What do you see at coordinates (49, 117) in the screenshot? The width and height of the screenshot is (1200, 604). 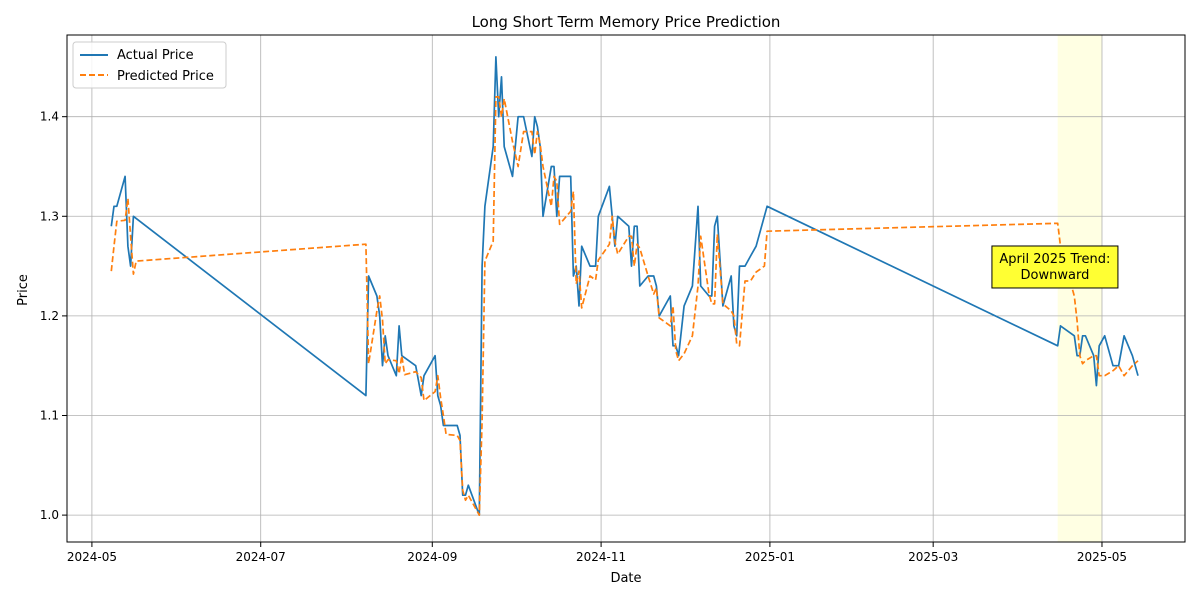 I see `y-tick-label: 1.4` at bounding box center [49, 117].